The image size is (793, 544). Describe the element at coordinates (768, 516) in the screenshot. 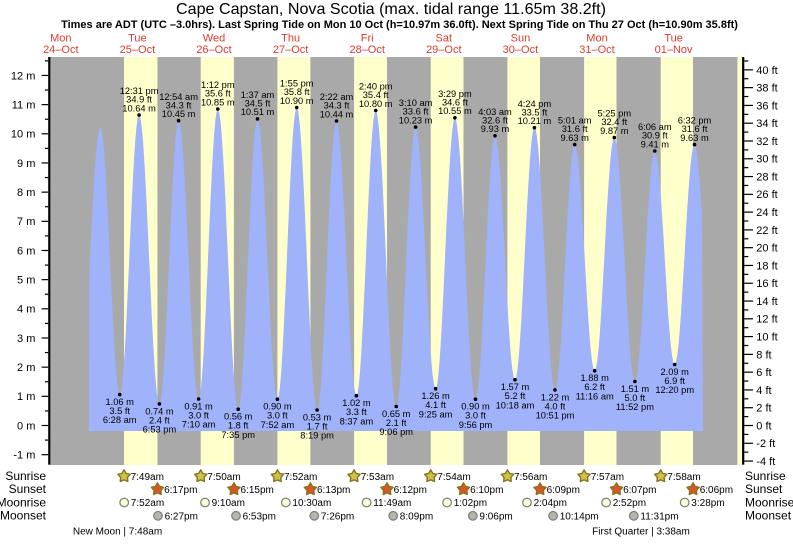

I see `svg-text: Moonset` at that location.